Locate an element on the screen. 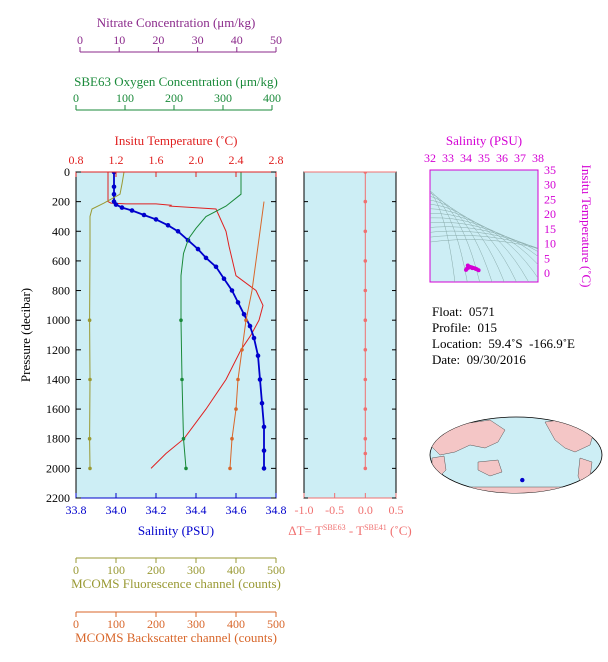  world-map is located at coordinates (516, 455).